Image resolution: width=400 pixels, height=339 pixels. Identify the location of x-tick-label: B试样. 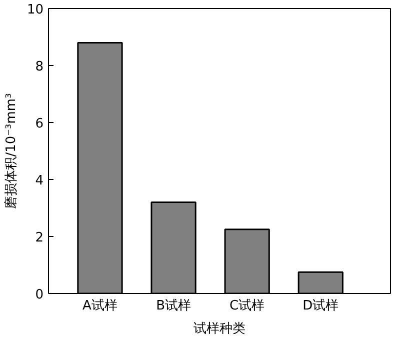
(173, 306).